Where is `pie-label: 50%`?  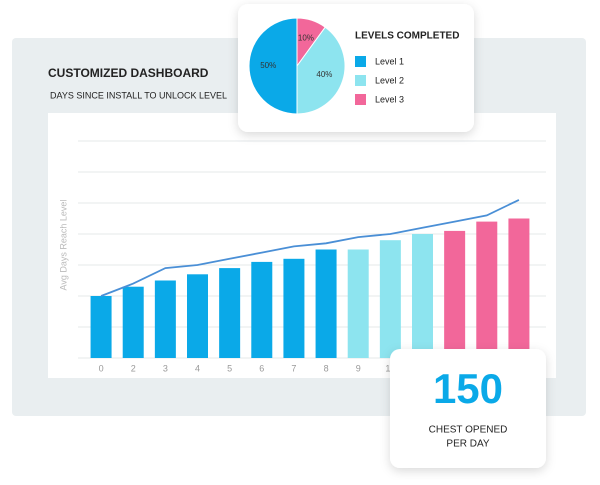 pie-label: 50% is located at coordinates (268, 65).